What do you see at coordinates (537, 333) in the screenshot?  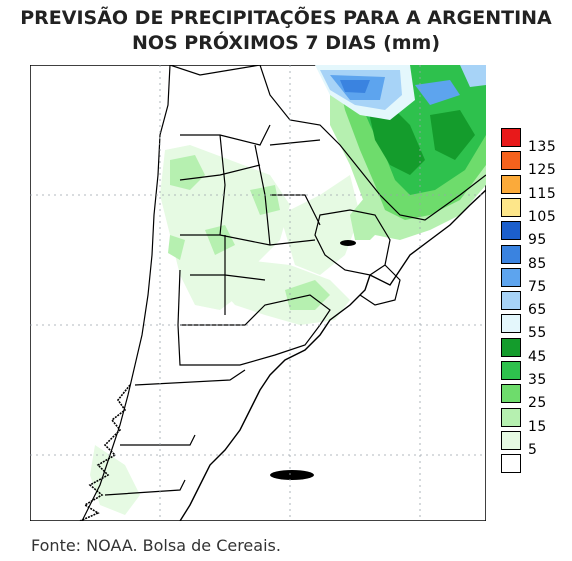 I see `legend-label: 55` at bounding box center [537, 333].